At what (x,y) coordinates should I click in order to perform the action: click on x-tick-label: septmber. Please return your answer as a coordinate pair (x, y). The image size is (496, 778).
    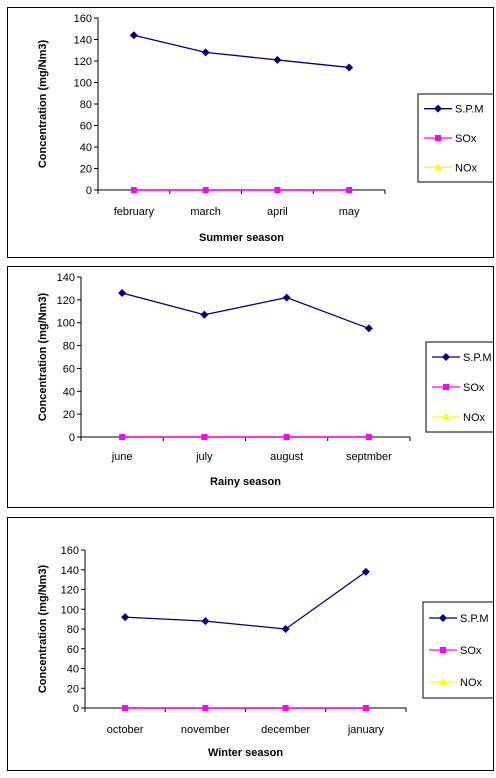
    Looking at the image, I should click on (369, 457).